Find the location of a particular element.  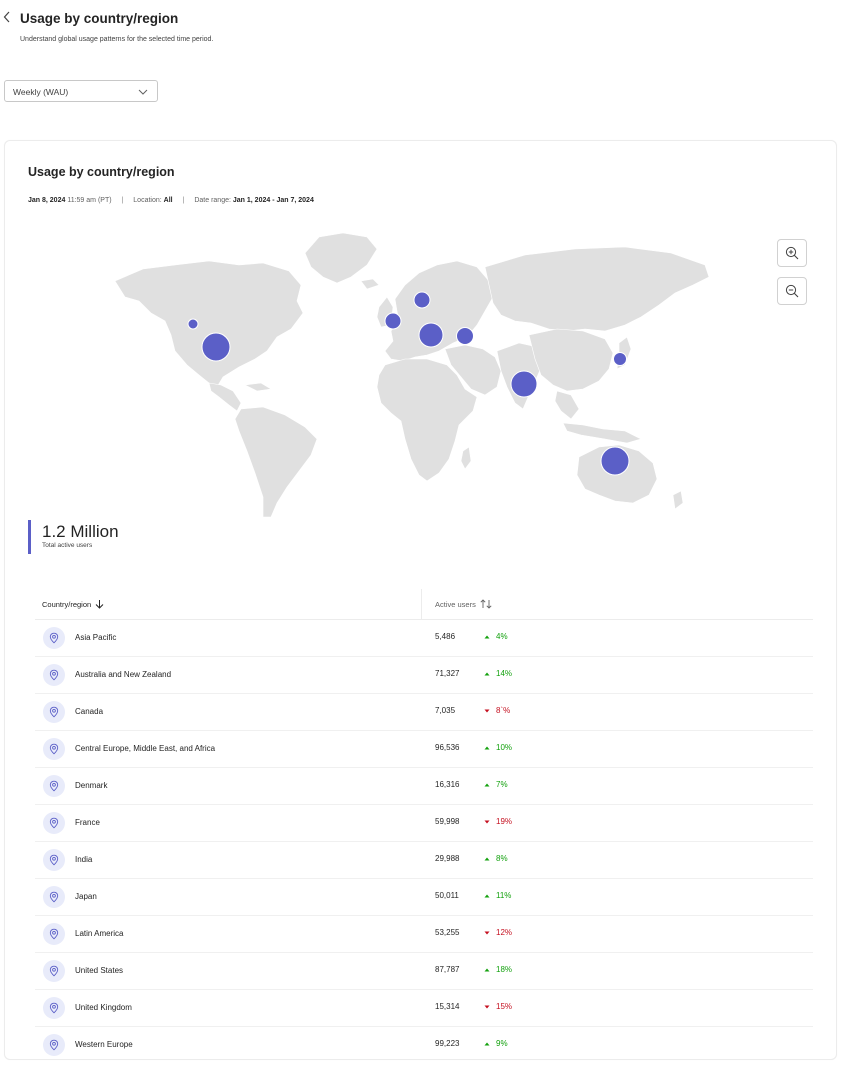

region-name: India is located at coordinates (84, 859).